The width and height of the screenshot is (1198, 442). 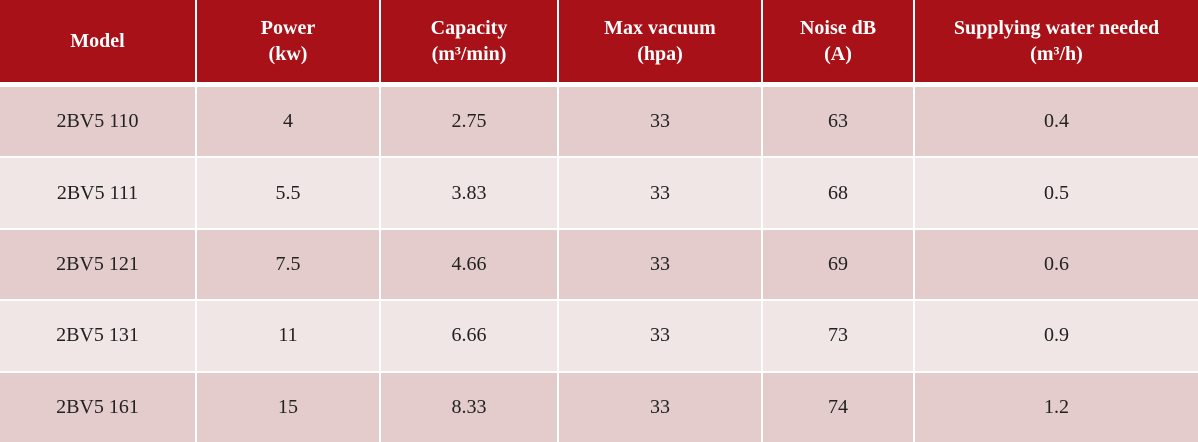 I want to click on cell-capacity: 6.66, so click(x=469, y=336).